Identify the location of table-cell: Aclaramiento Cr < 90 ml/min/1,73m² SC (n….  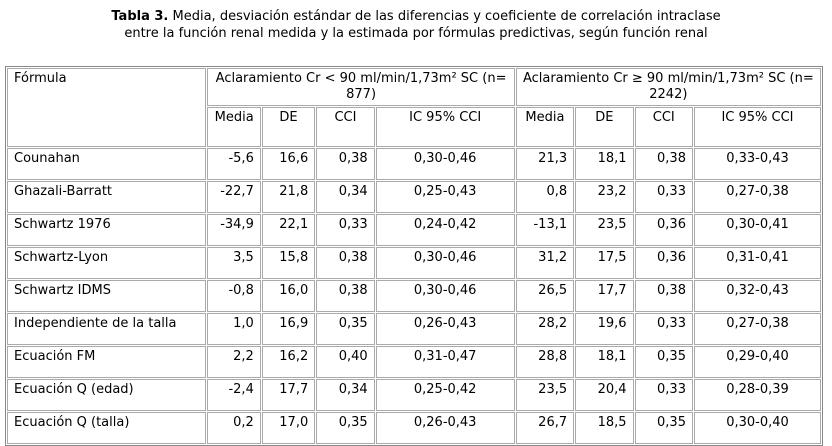
(361, 87).